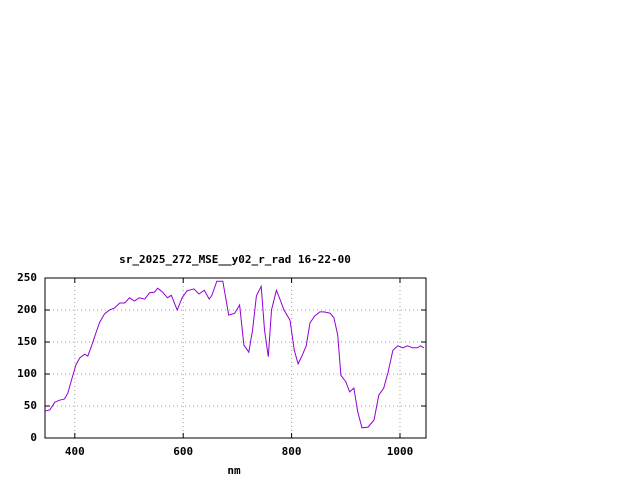 Image resolution: width=640 pixels, height=480 pixels. What do you see at coordinates (235, 259) in the screenshot?
I see `chart-title: sr_2025_272_MSE__y02_r_rad 16-22-00` at bounding box center [235, 259].